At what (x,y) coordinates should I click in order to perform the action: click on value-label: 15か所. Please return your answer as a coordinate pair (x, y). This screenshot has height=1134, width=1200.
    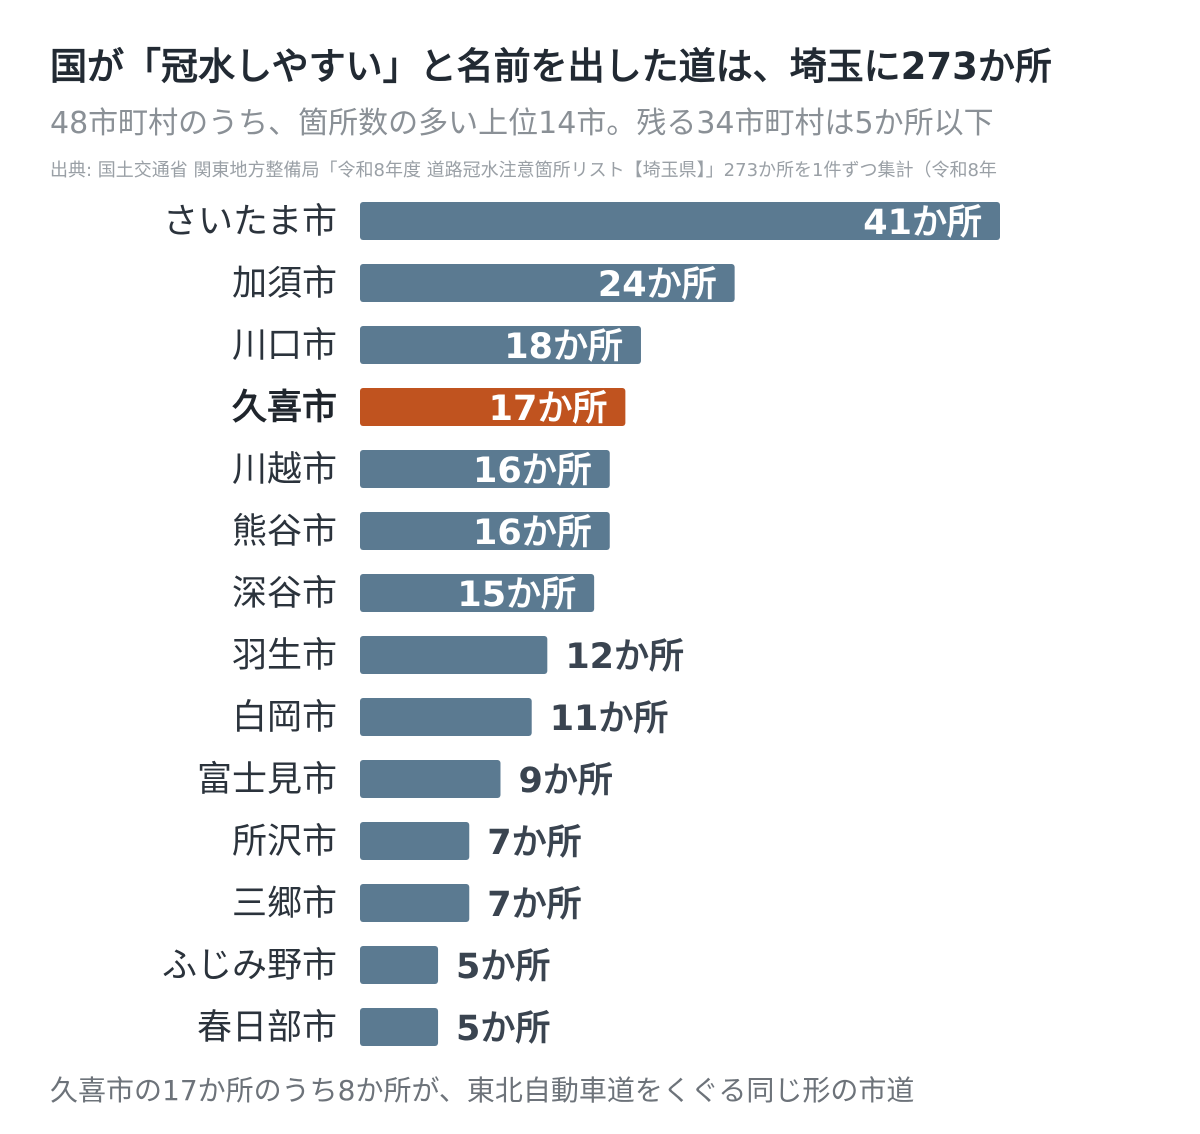
    Looking at the image, I should click on (516, 595).